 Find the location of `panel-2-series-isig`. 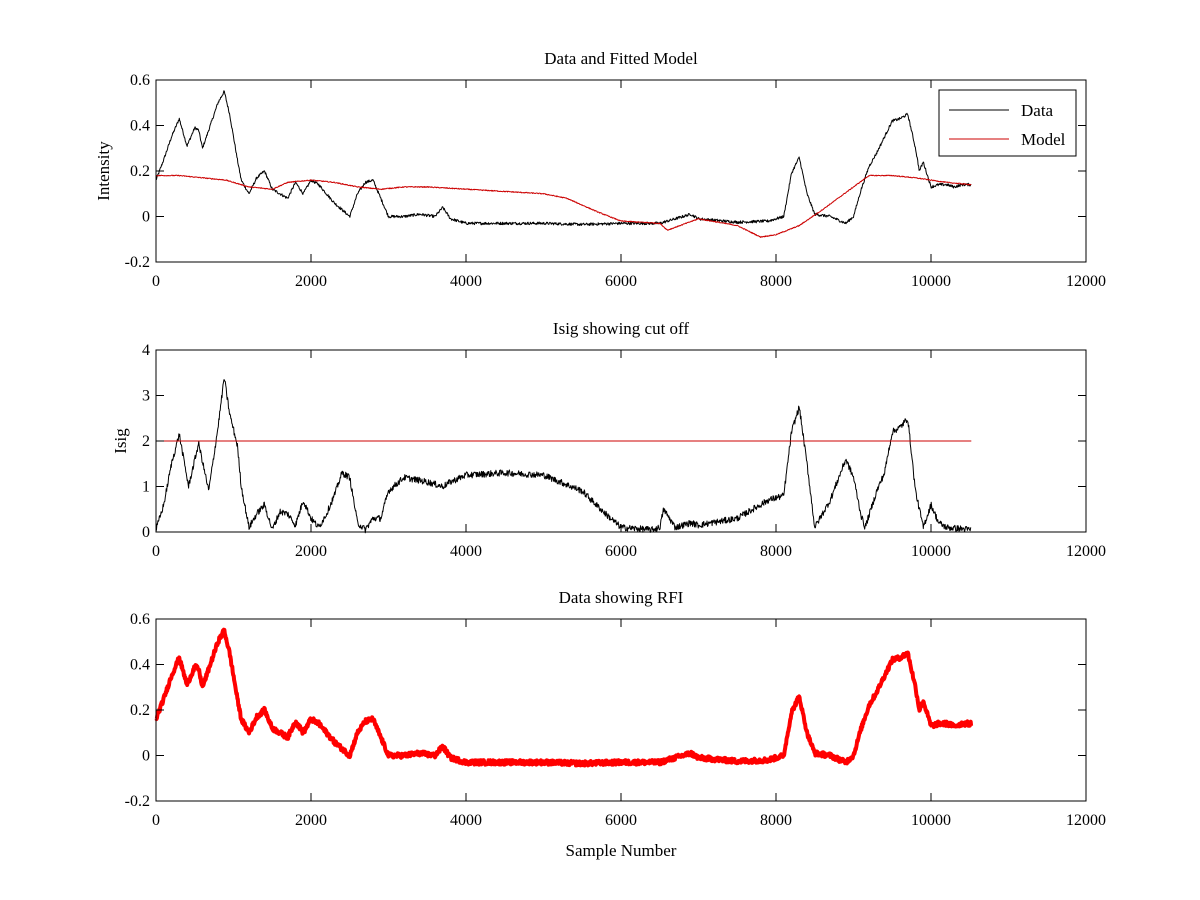

panel-2-series-isig is located at coordinates (563, 456).